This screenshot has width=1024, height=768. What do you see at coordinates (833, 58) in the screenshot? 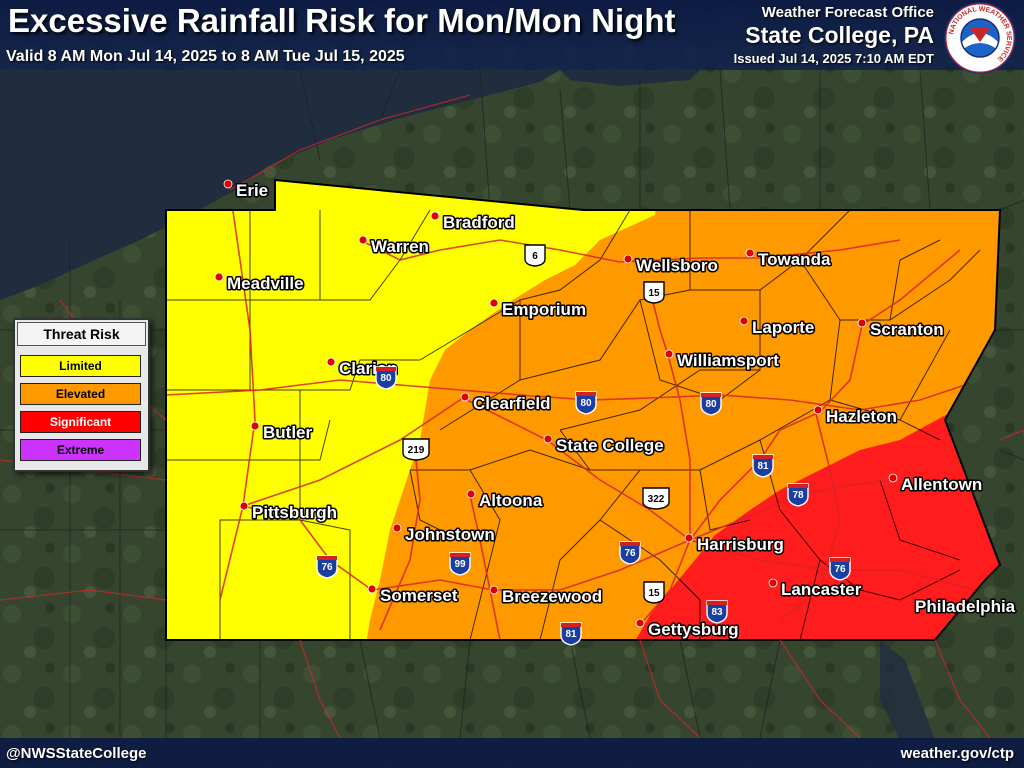
I see `issued-time: Issued Jul 14, 2025 7:10 AM EDT` at bounding box center [833, 58].